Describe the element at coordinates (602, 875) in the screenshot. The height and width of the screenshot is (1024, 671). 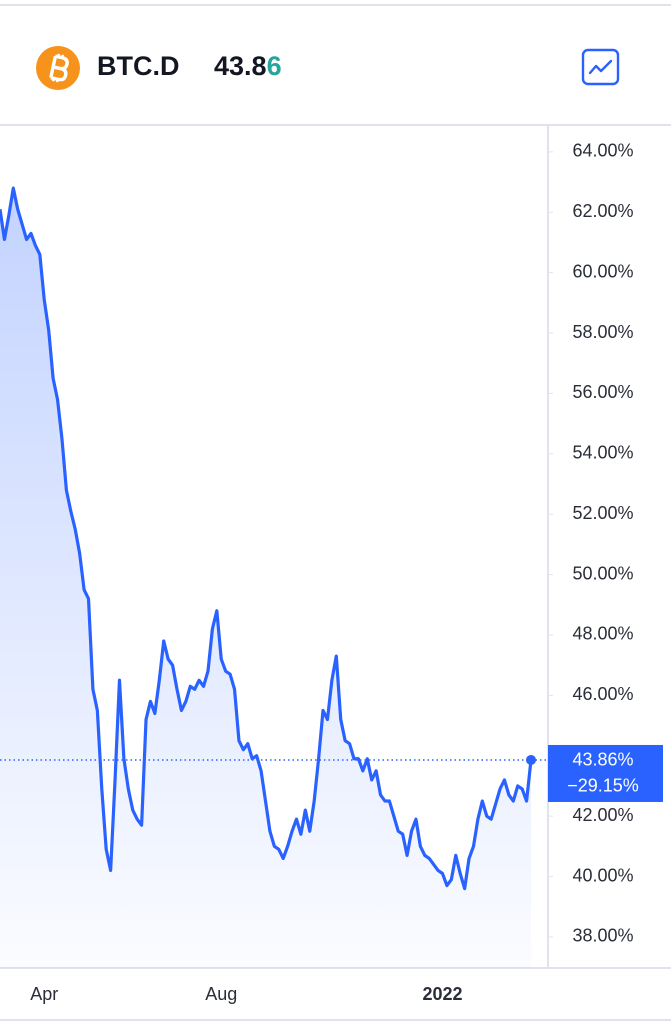
I see `y-tick-label: 40.00%` at that location.